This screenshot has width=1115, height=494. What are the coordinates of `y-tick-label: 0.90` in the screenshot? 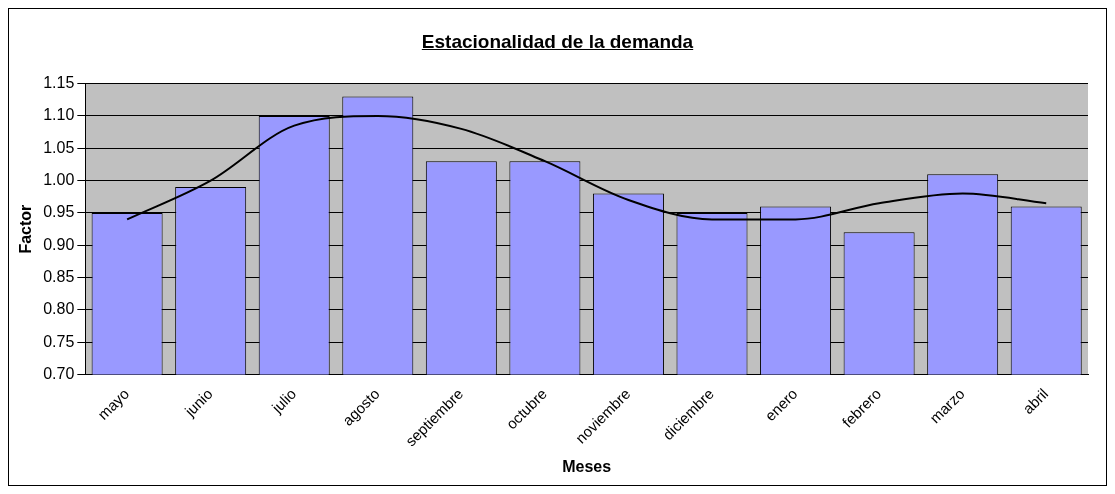 It's located at (59, 244).